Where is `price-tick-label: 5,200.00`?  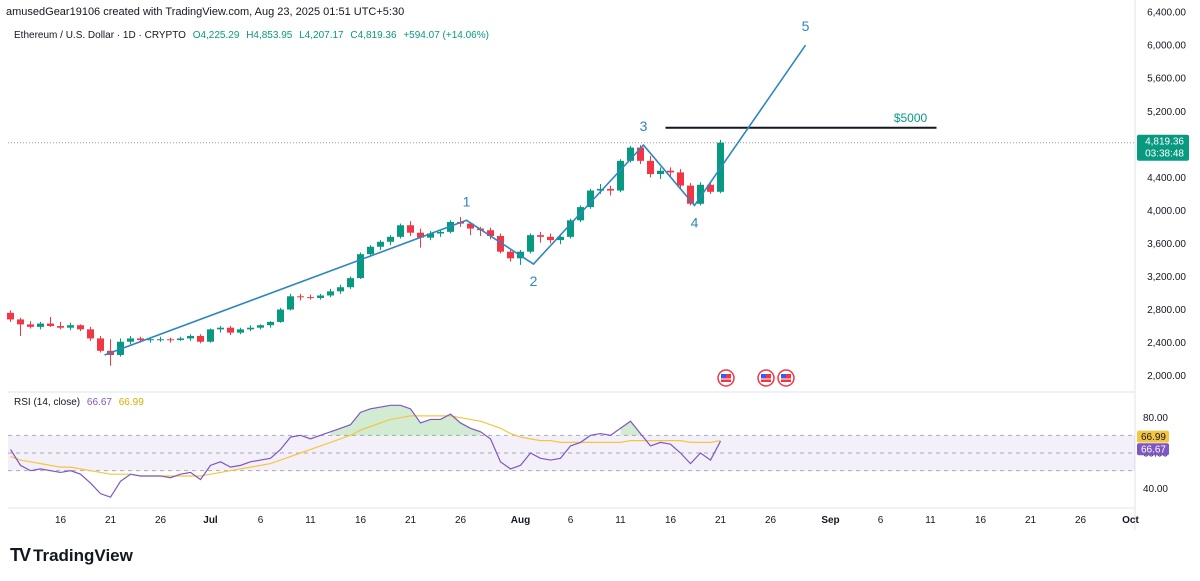
price-tick-label: 5,200.00 is located at coordinates (1166, 112).